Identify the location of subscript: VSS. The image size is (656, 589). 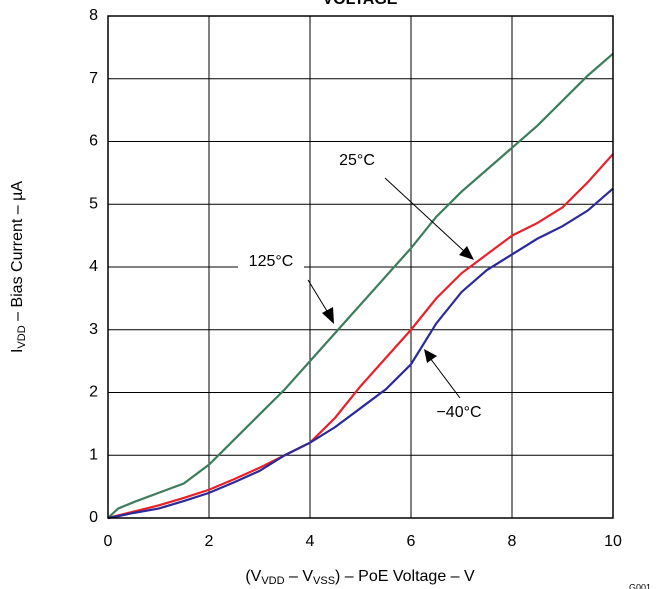
(324, 581).